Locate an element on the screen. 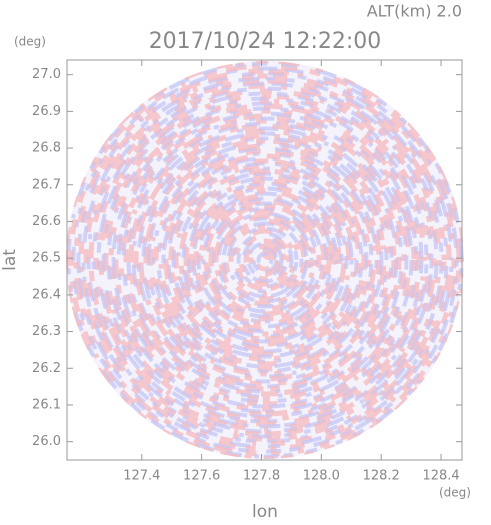 The height and width of the screenshot is (525, 491). x-tick-label: 127.8 is located at coordinates (261, 476).